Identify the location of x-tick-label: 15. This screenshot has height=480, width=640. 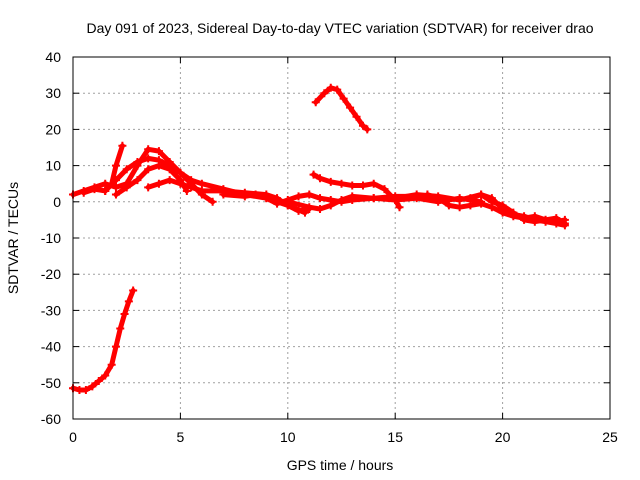
(395, 437).